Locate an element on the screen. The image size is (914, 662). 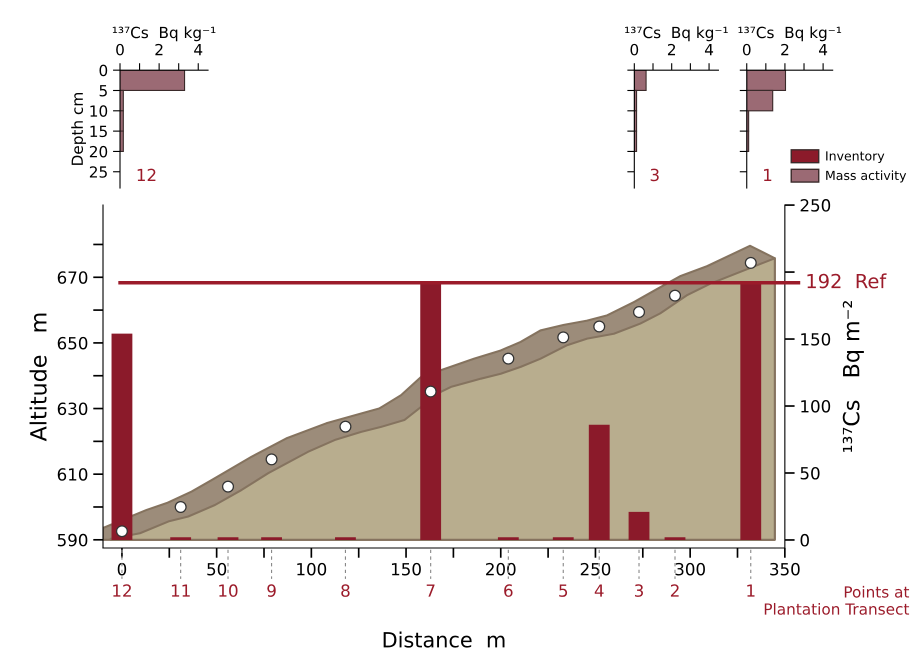
x-tick-label: 200 is located at coordinates (501, 569).